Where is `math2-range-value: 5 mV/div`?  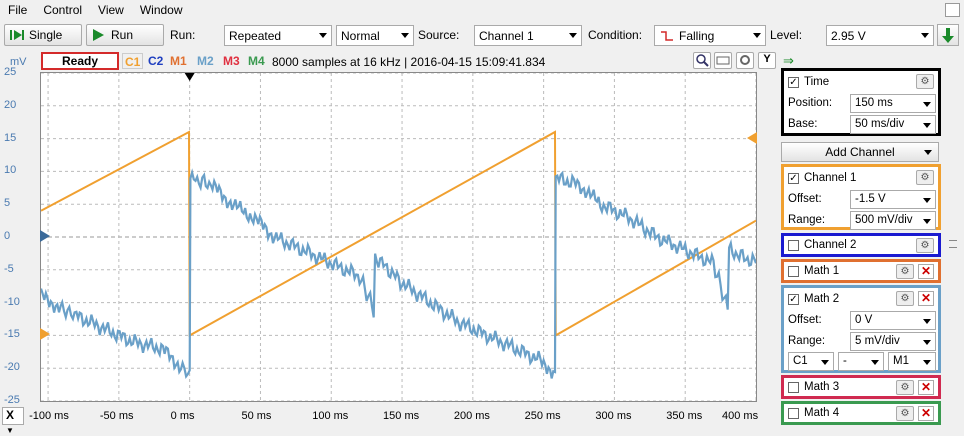
math2-range-value: 5 mV/div is located at coordinates (877, 341).